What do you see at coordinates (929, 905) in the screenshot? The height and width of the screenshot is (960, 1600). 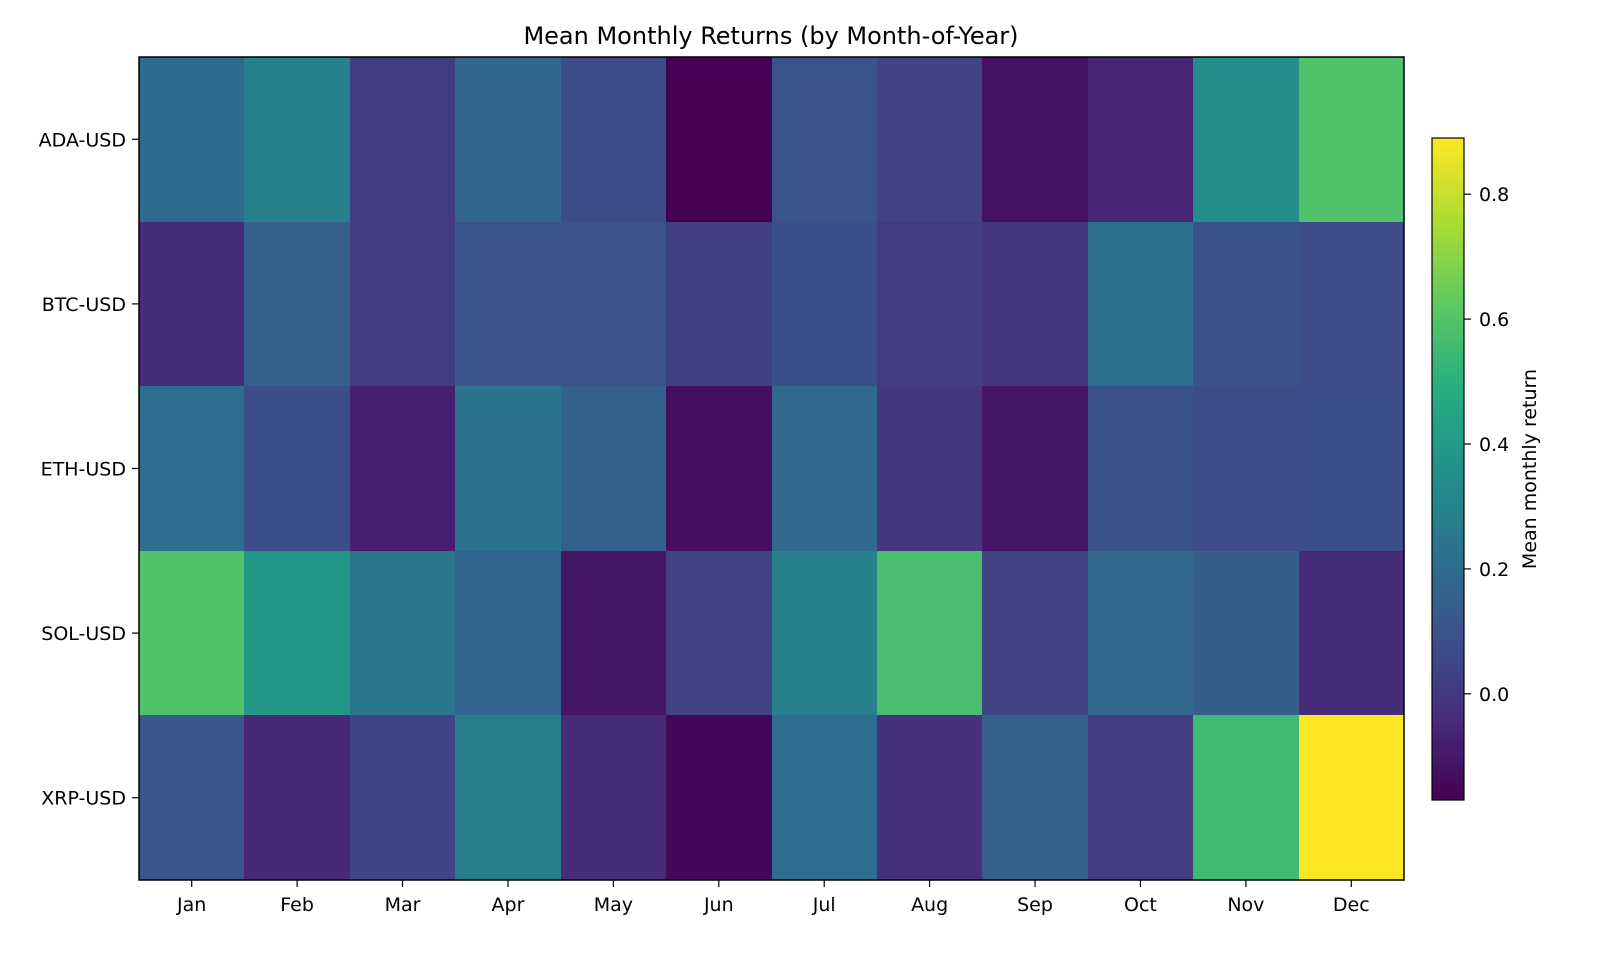 I see `x-tick-label: Aug` at bounding box center [929, 905].